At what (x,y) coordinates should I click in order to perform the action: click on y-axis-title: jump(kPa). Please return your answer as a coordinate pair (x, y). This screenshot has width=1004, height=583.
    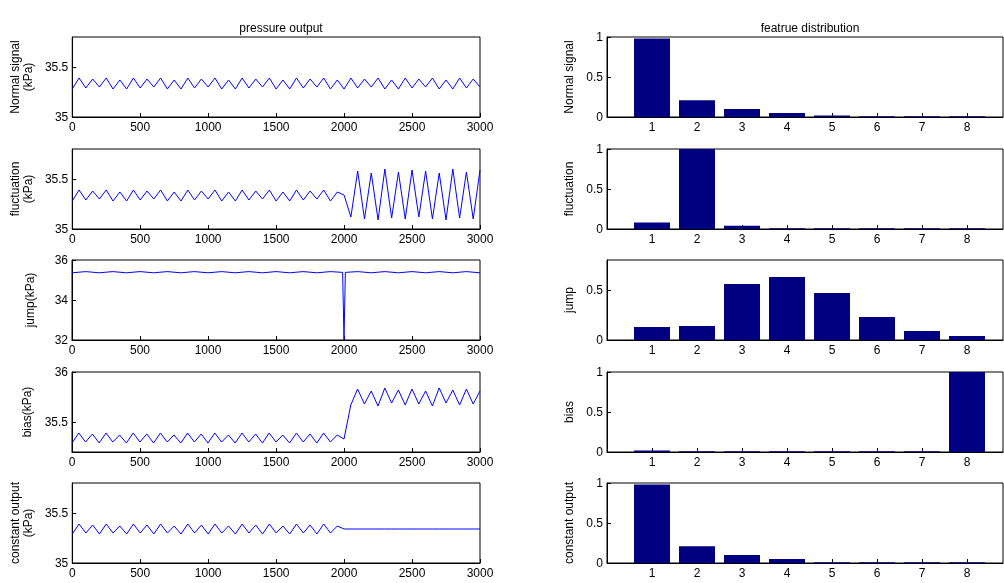
    Looking at the image, I should click on (29, 300).